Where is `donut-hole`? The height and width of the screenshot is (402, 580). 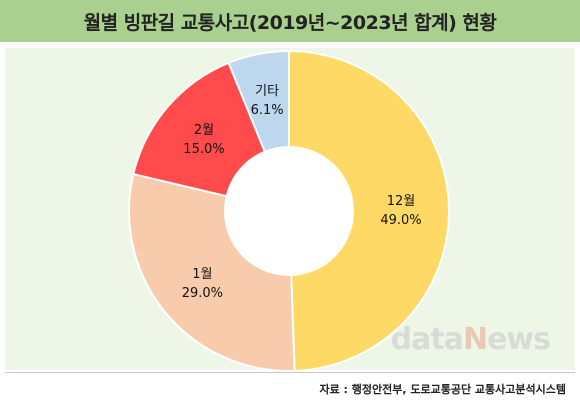 donut-hole is located at coordinates (289, 211).